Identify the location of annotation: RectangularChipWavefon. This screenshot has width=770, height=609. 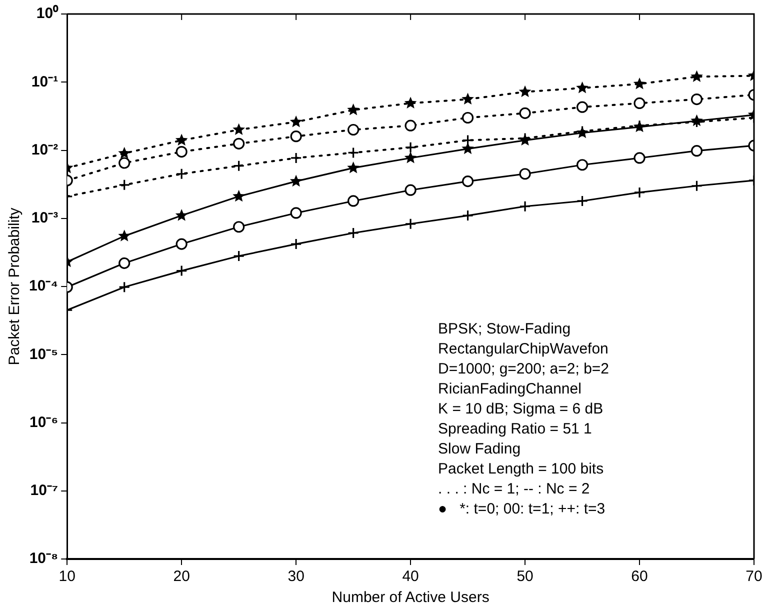
(523, 349).